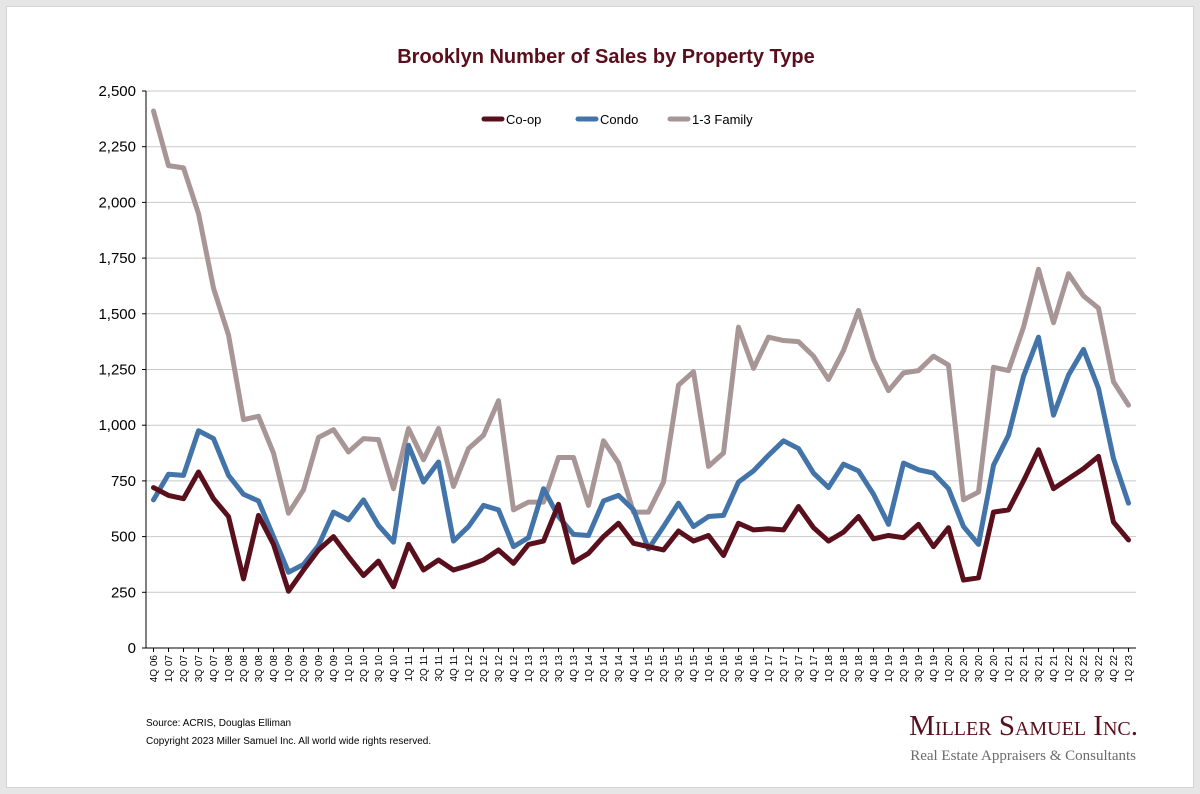 Image resolution: width=1200 pixels, height=794 pixels. I want to click on x-tick-label: 3Q 14, so click(619, 669).